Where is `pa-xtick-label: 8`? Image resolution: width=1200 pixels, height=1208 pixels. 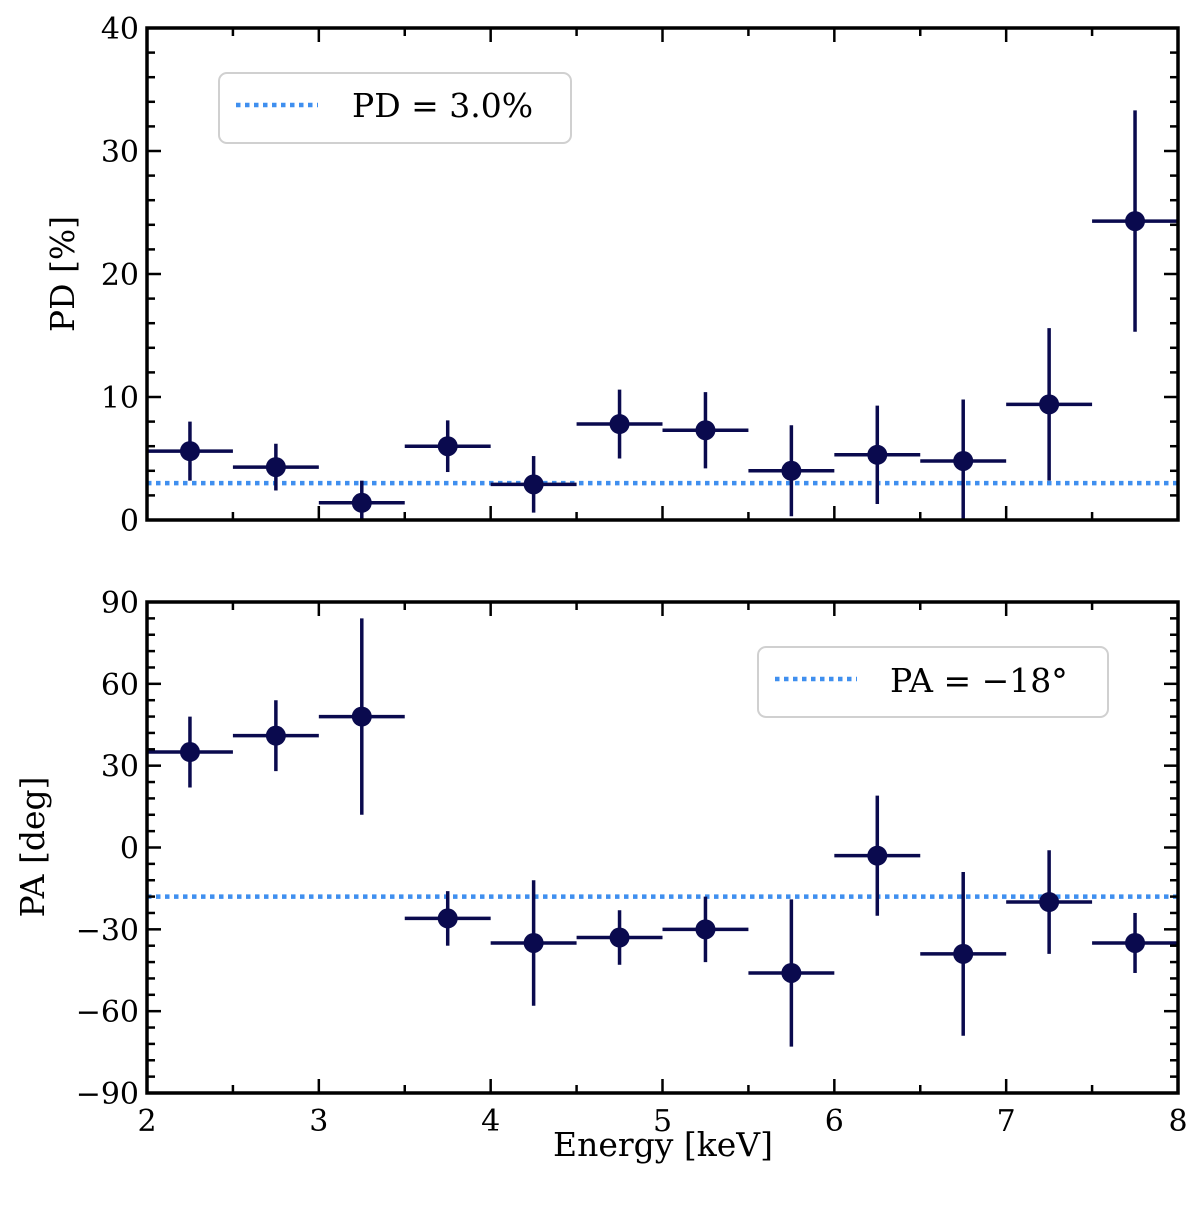 pa-xtick-label: 8 is located at coordinates (1177, 1121).